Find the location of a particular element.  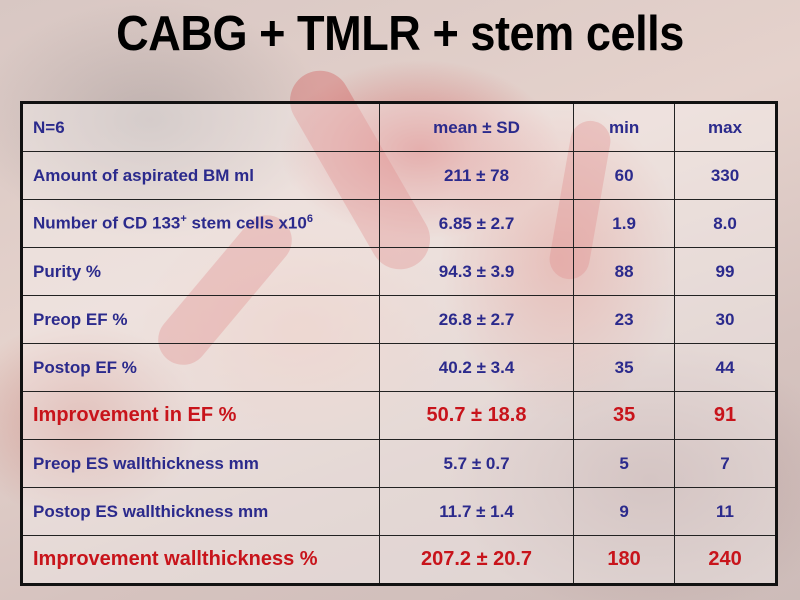

row-min: 180 is located at coordinates (624, 560).